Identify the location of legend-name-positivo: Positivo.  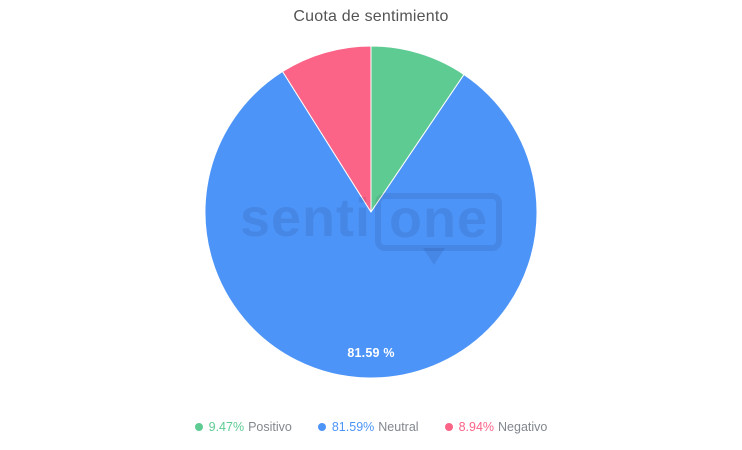
(270, 427).